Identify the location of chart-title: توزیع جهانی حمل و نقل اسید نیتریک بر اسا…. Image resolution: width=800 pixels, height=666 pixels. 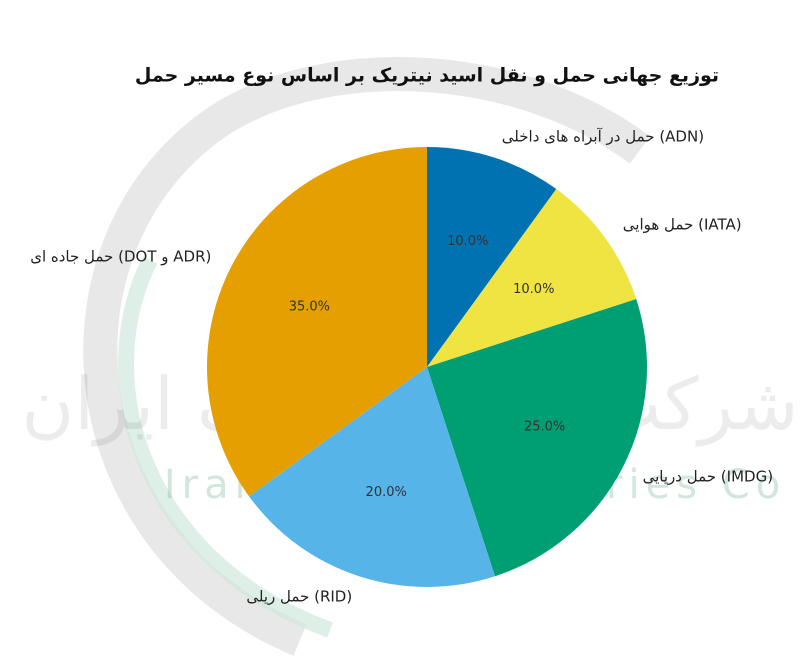
(427, 76).